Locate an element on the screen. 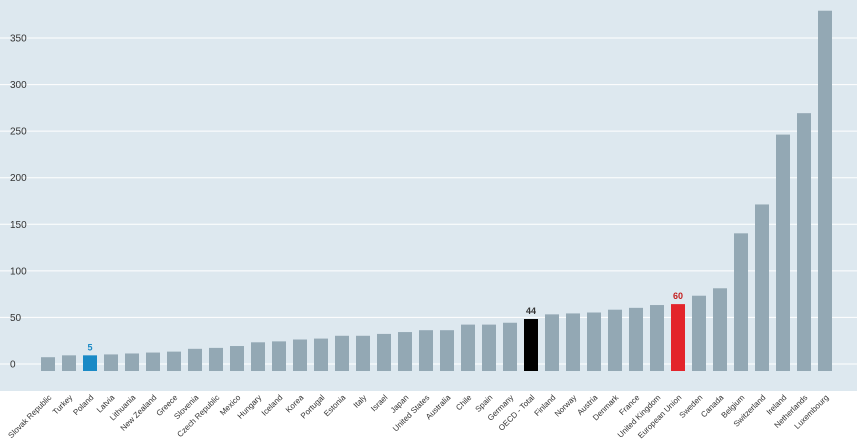 The height and width of the screenshot is (448, 857). bar-germany is located at coordinates (510, 346).